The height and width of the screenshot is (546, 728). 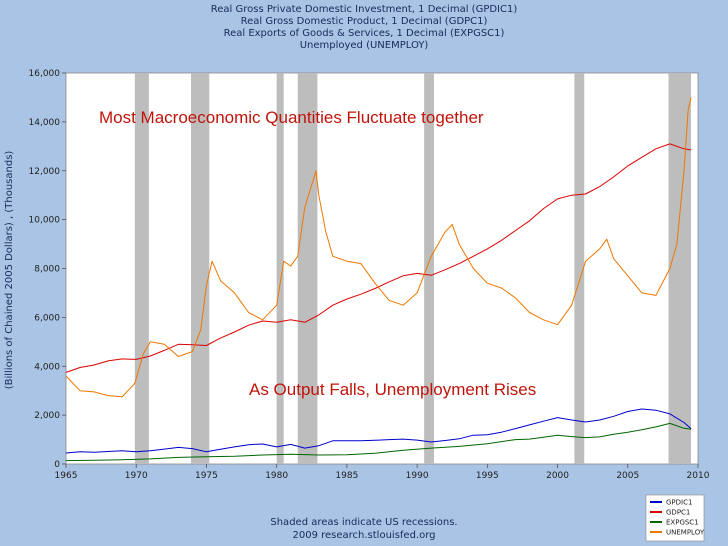 What do you see at coordinates (206, 476) in the screenshot?
I see `x-tick-label-2: 1975` at bounding box center [206, 476].